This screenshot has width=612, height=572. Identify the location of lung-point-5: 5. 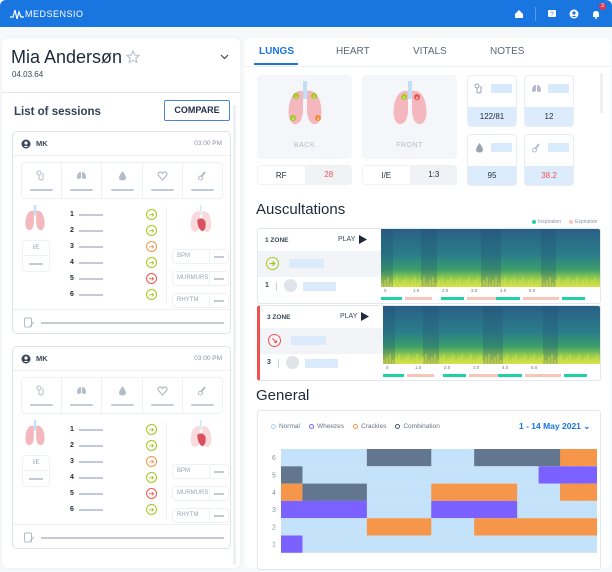
(404, 97).